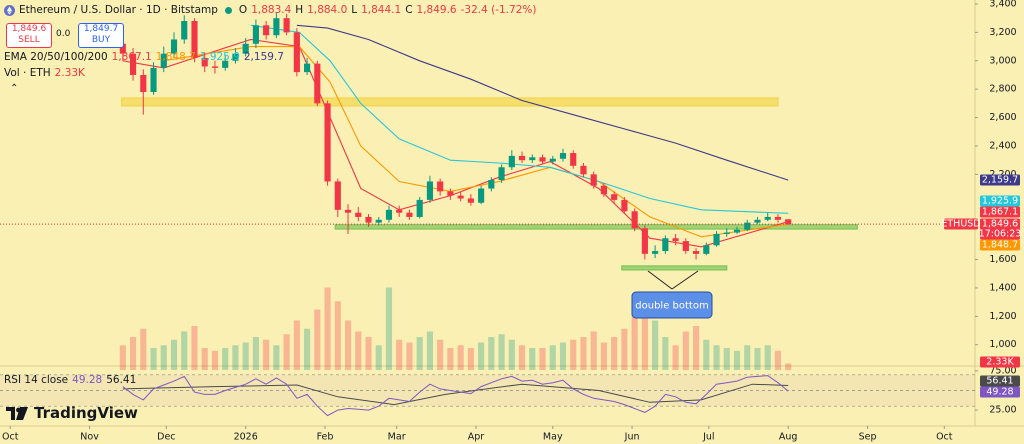  What do you see at coordinates (101, 29) in the screenshot?
I see `buy-price: 1,849.7` at bounding box center [101, 29].